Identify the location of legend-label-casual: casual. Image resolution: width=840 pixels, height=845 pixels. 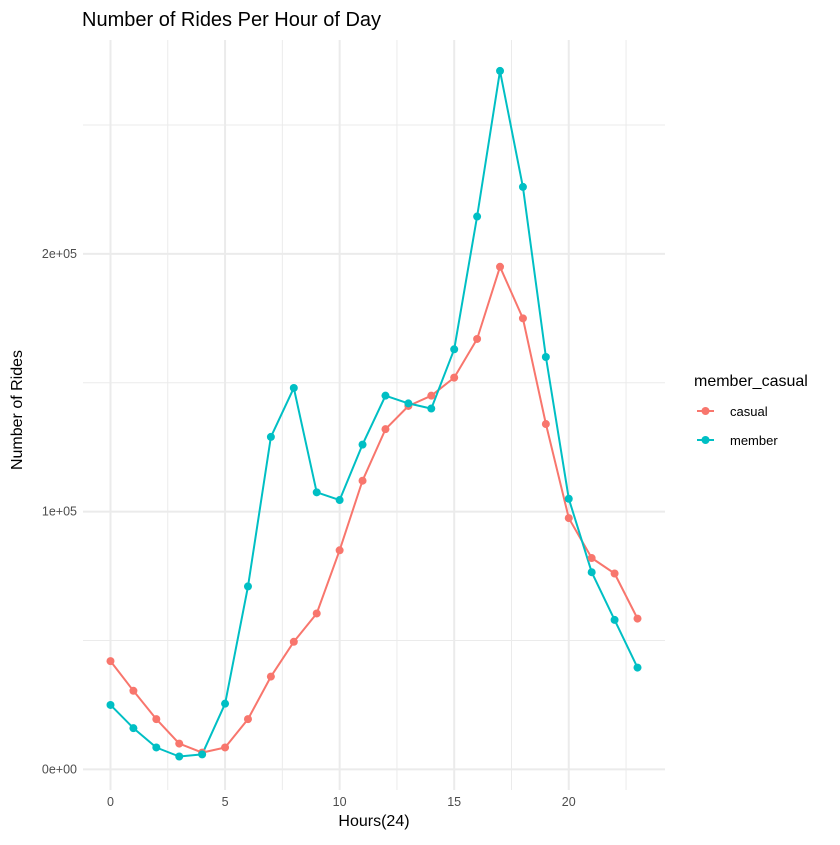
(749, 411).